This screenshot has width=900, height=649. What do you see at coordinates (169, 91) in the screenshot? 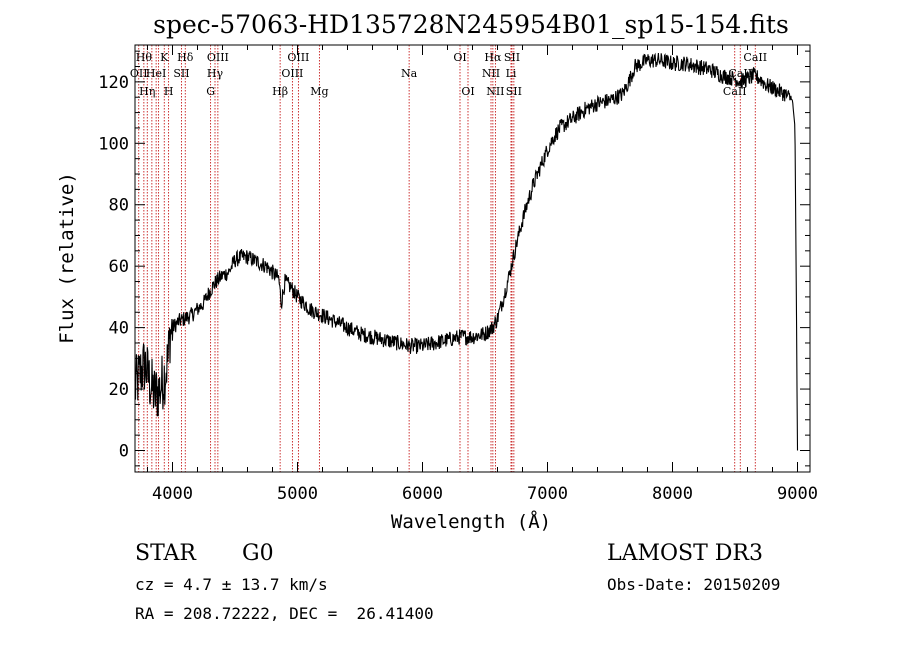
I see `line-label: H` at bounding box center [169, 91].